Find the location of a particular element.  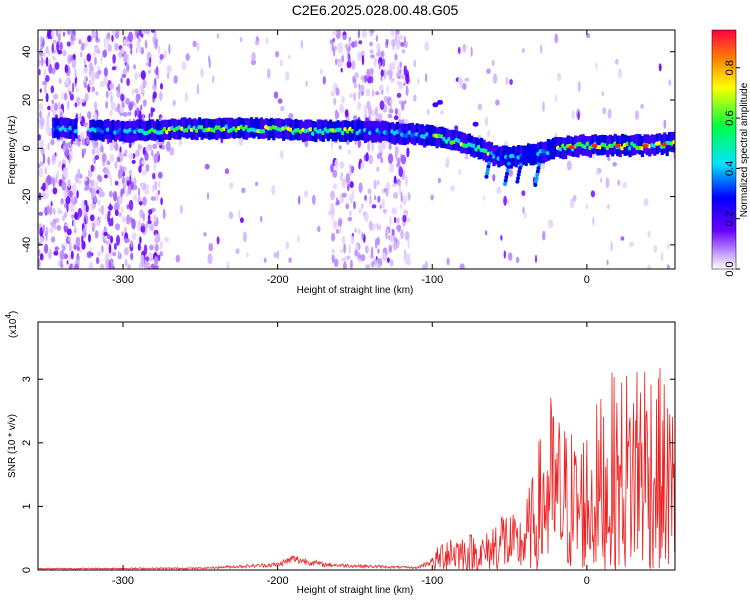

snr-y-tick-label: 2 is located at coordinates (27, 443).